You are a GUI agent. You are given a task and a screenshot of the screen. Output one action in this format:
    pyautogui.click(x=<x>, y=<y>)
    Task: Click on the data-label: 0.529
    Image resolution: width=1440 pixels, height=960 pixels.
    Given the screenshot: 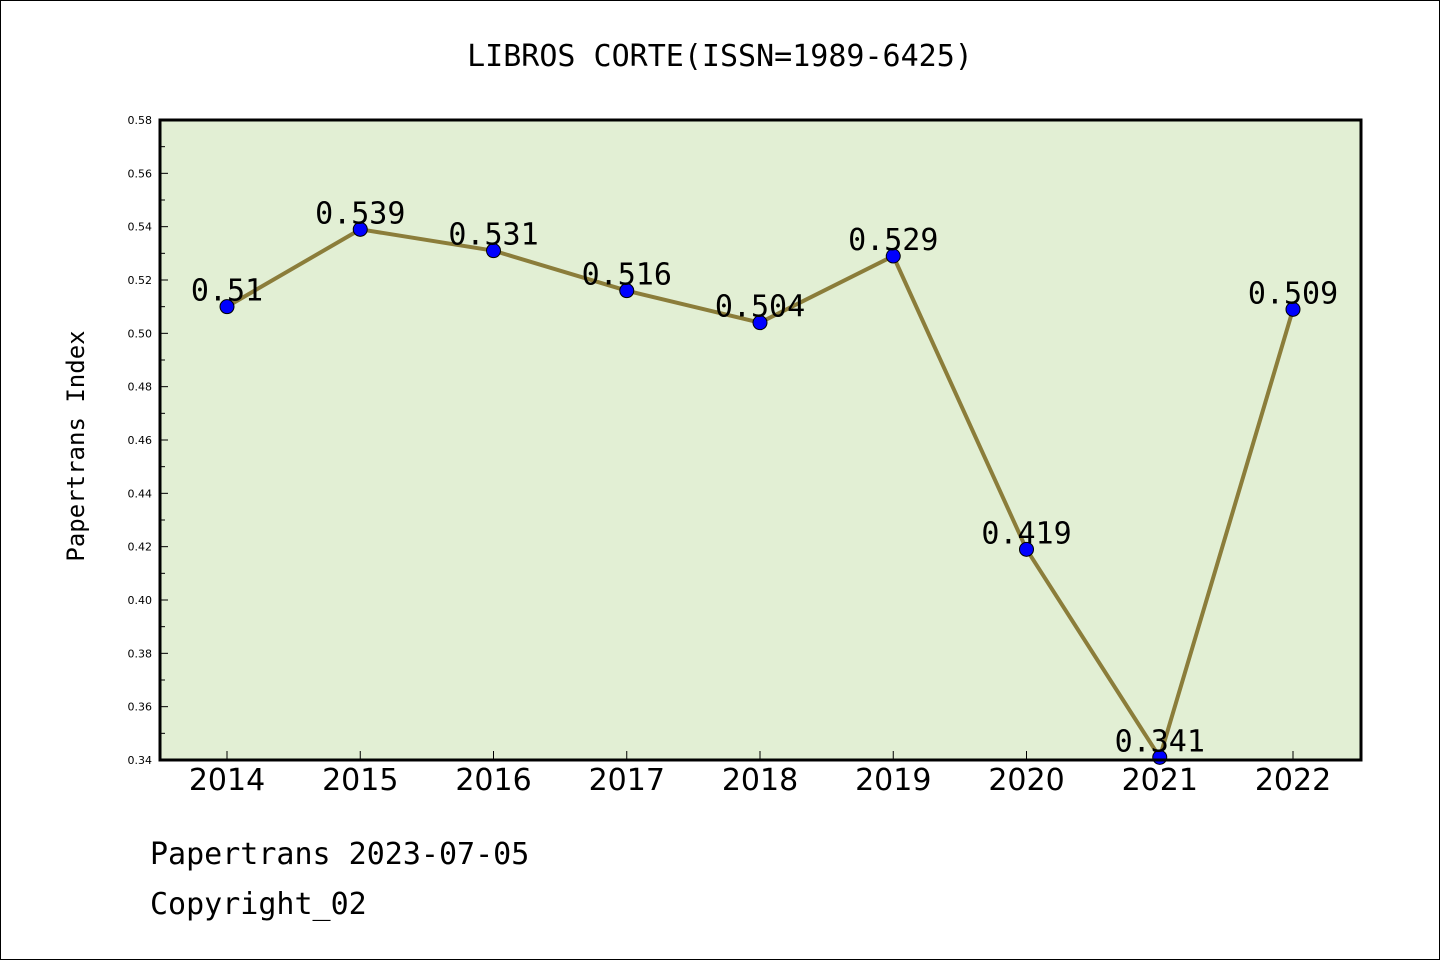 What is the action you would take?
    pyautogui.click(x=893, y=240)
    